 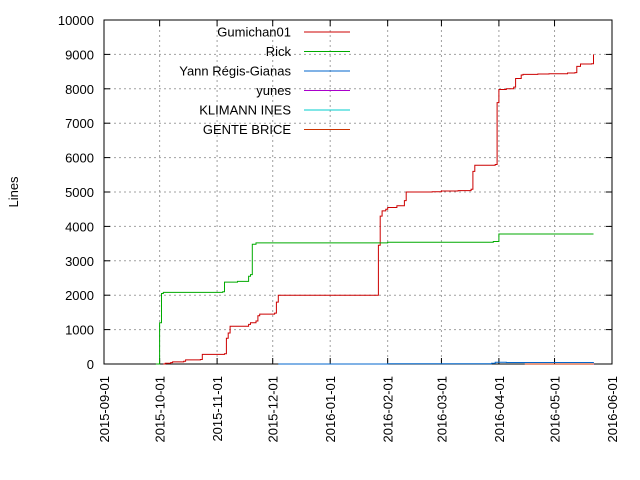 What do you see at coordinates (79, 226) in the screenshot?
I see `y-tick-label: 4000` at bounding box center [79, 226].